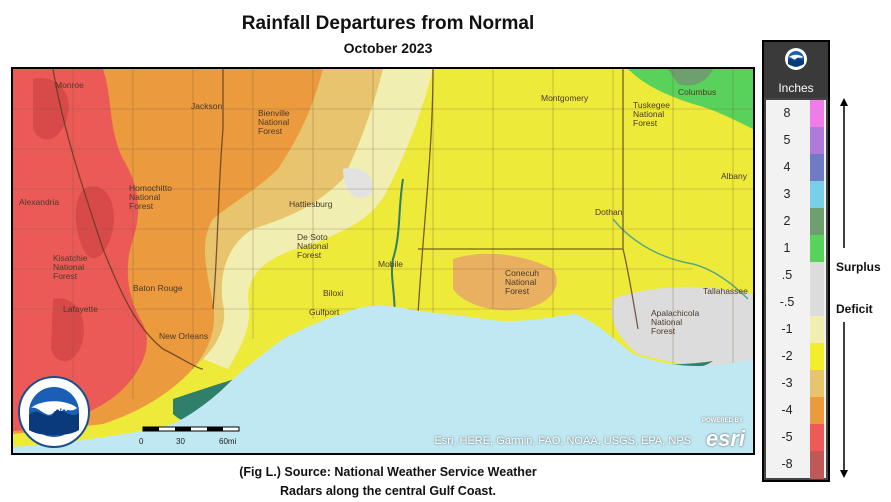 The image size is (891, 502). Describe the element at coordinates (787, 382) in the screenshot. I see `legend-bin-label: -3` at that location.